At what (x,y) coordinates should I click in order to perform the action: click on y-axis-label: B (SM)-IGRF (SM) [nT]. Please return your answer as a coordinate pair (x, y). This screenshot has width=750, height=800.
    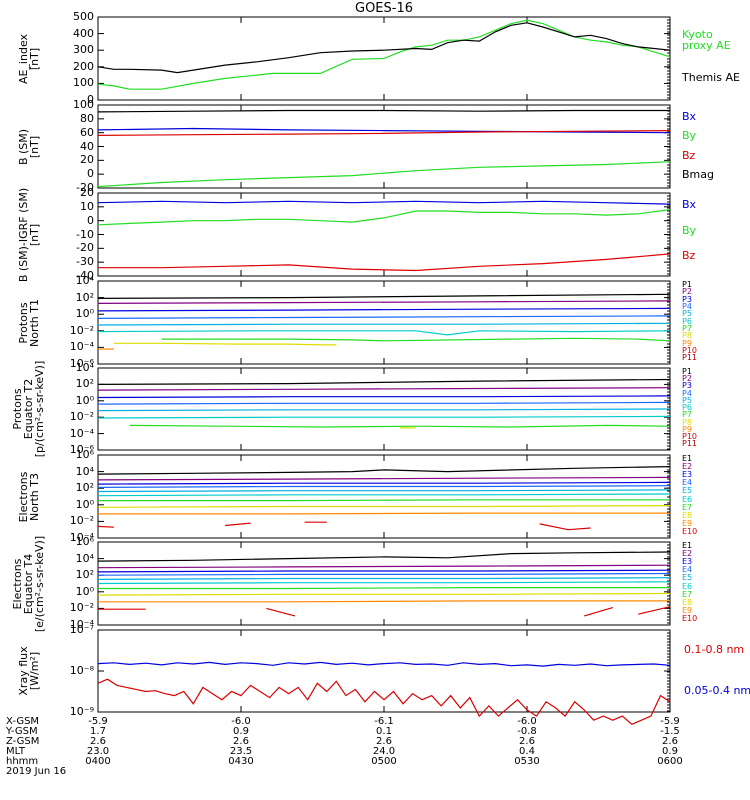
    Looking at the image, I should click on (29, 234).